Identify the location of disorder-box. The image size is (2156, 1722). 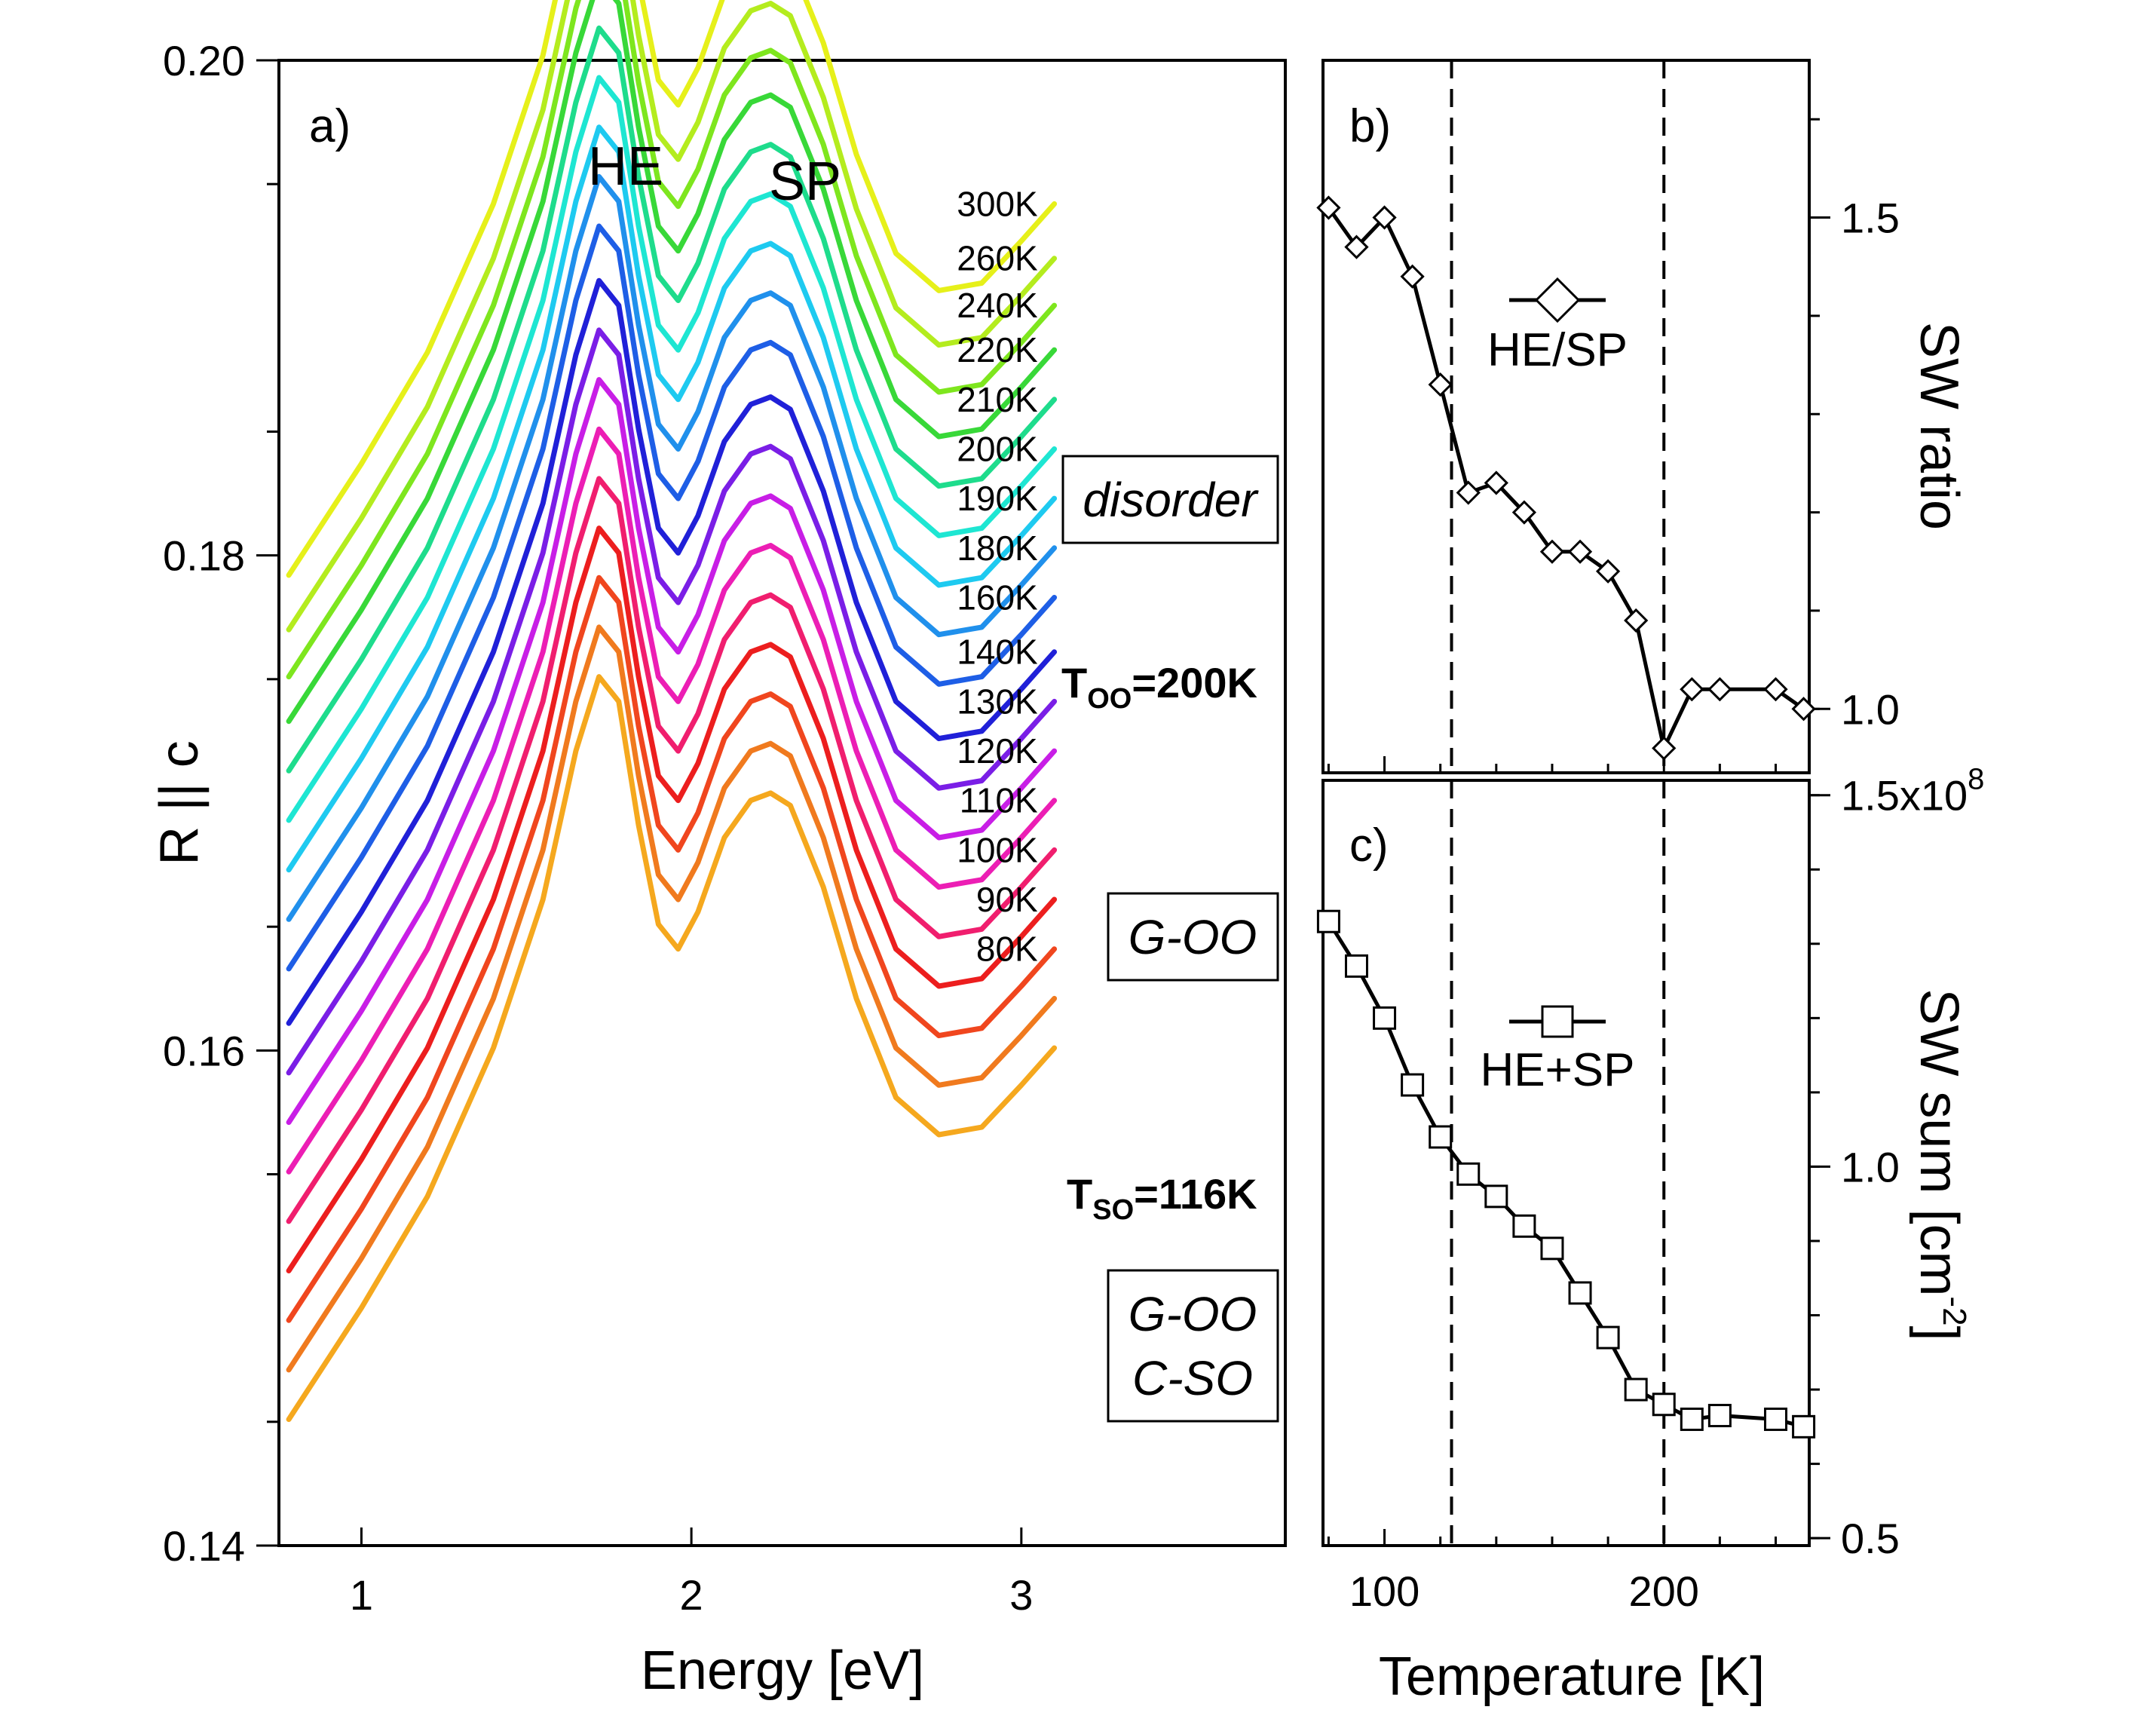
(1170, 499).